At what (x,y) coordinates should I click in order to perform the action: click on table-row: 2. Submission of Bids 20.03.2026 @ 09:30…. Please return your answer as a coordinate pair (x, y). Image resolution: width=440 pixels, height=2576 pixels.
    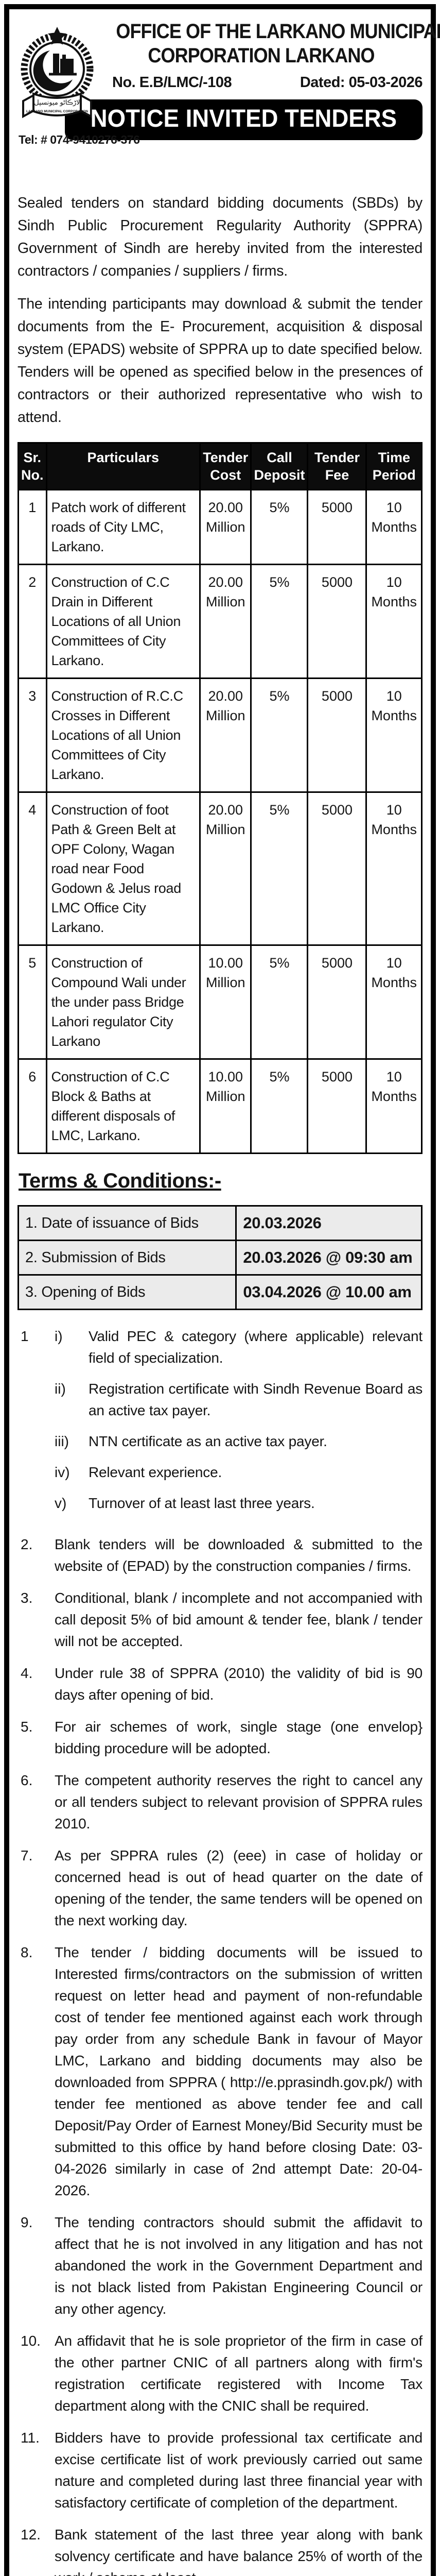
    Looking at the image, I should click on (220, 1258).